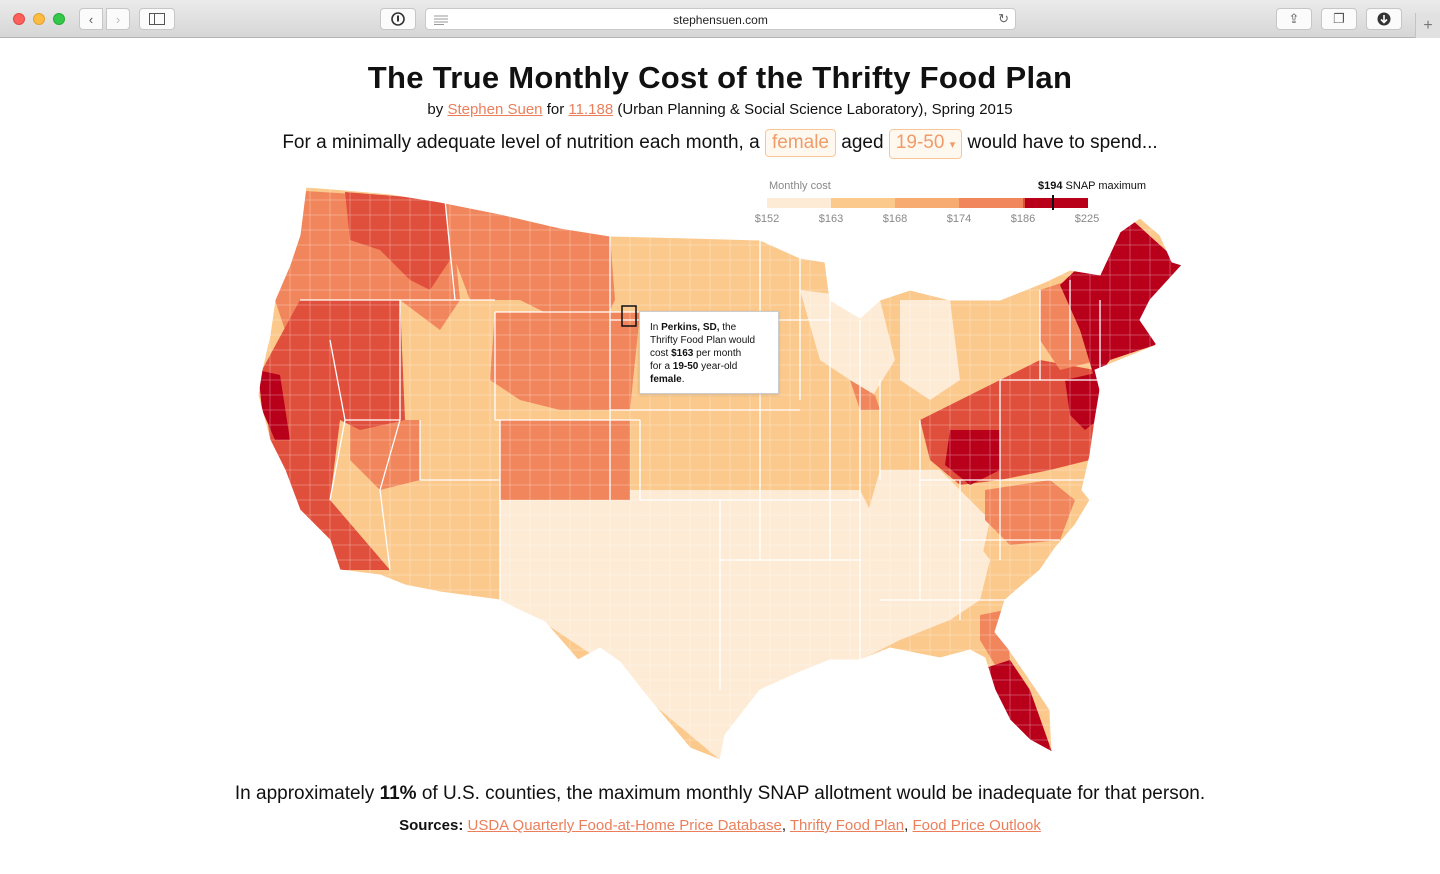 The width and height of the screenshot is (1440, 874). I want to click on close-window-button, so click(19, 19).